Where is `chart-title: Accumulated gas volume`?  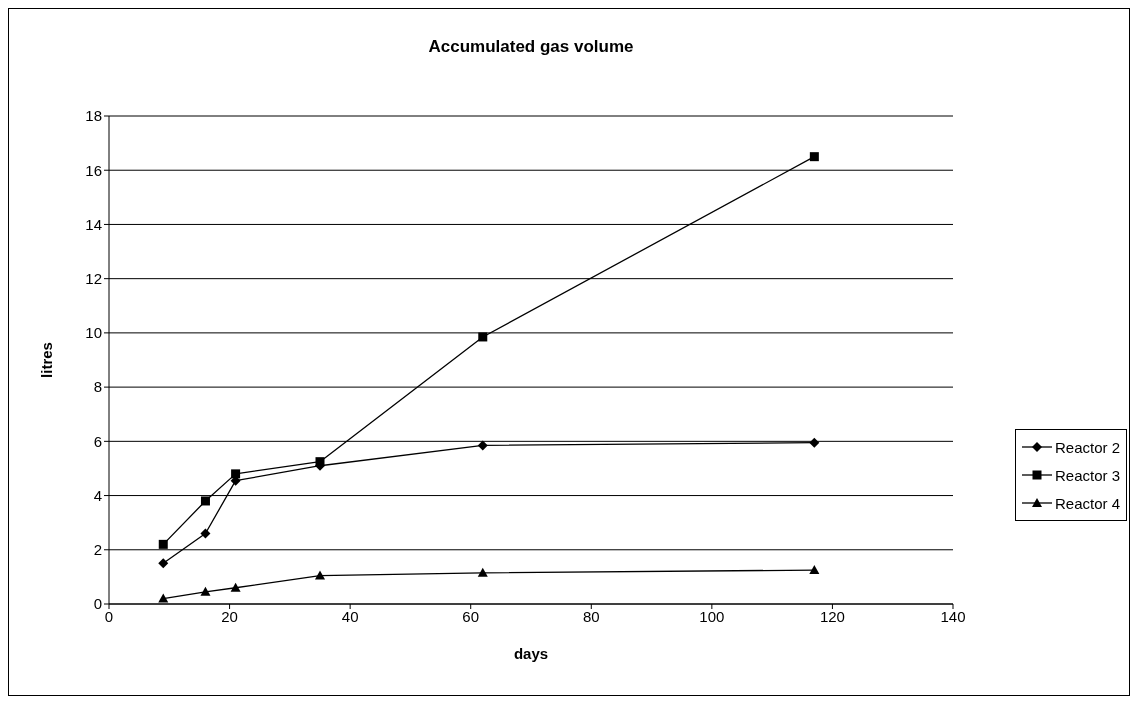
chart-title: Accumulated gas volume is located at coordinates (531, 47).